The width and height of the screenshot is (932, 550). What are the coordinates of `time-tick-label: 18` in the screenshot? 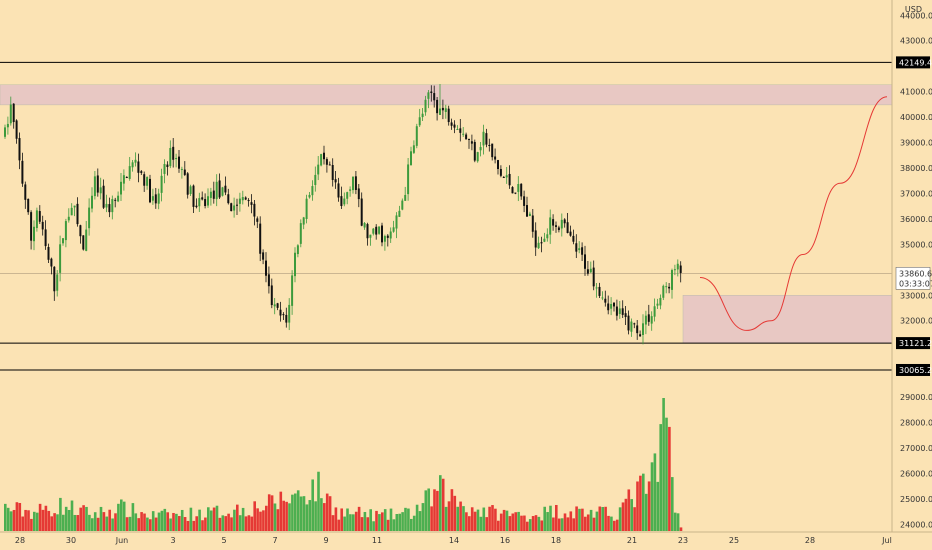 It's located at (556, 540).